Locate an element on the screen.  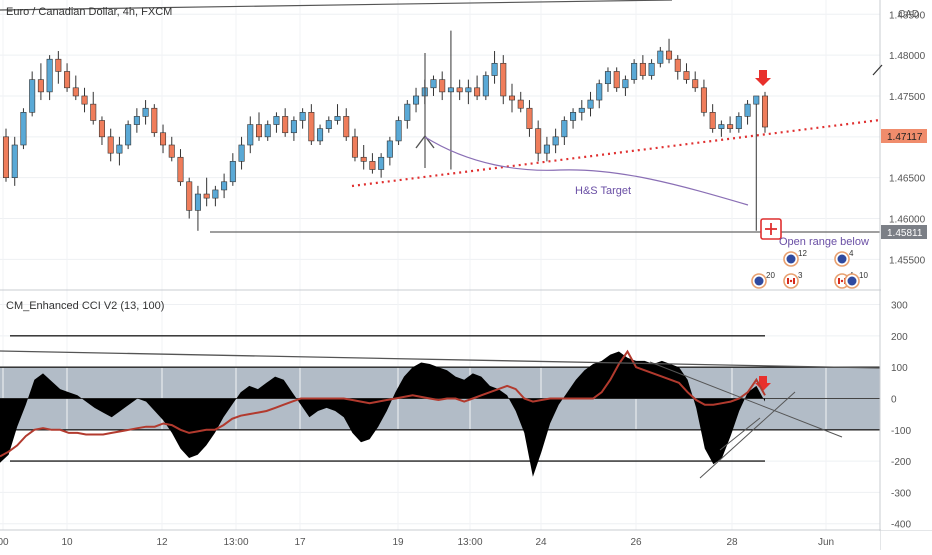
cci-tick-label: -400 is located at coordinates (901, 525).